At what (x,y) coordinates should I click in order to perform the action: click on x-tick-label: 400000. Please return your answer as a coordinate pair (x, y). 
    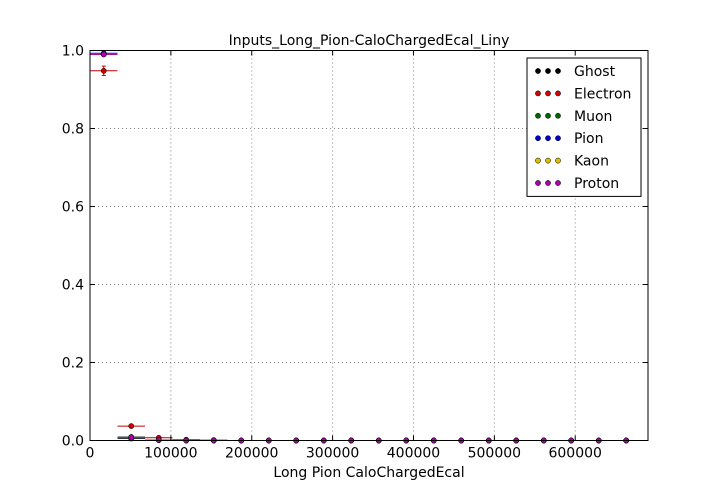
    Looking at the image, I should click on (413, 454).